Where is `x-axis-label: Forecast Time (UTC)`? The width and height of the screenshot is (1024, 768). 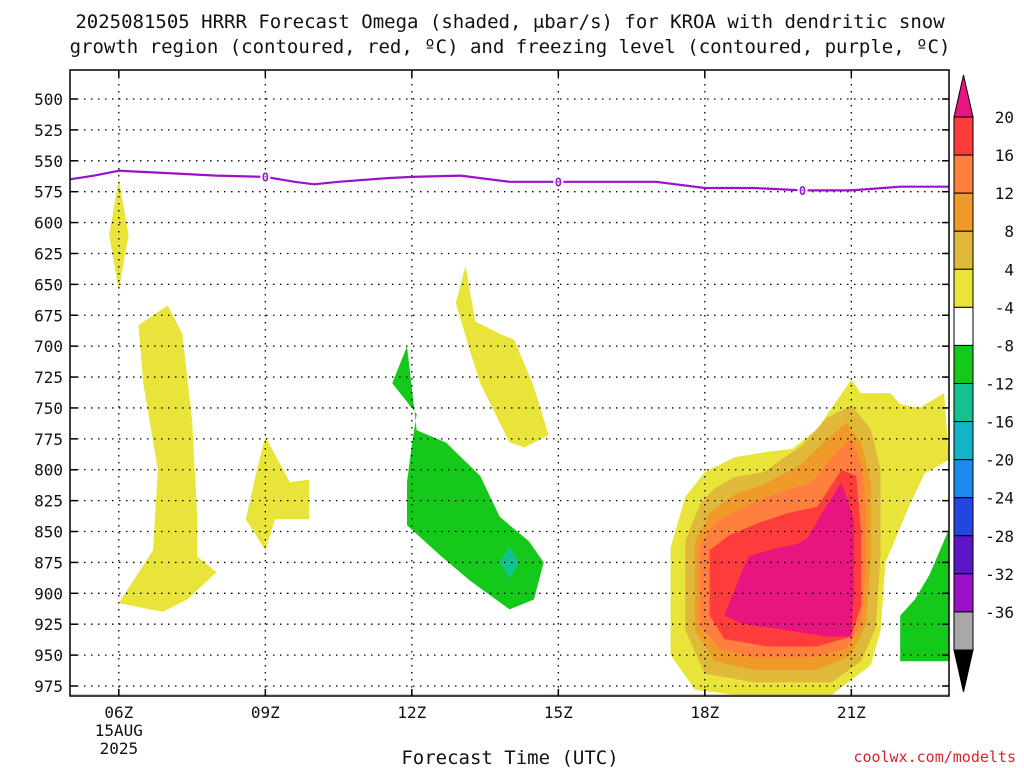
x-axis-label: Forecast Time (UTC) is located at coordinates (509, 757).